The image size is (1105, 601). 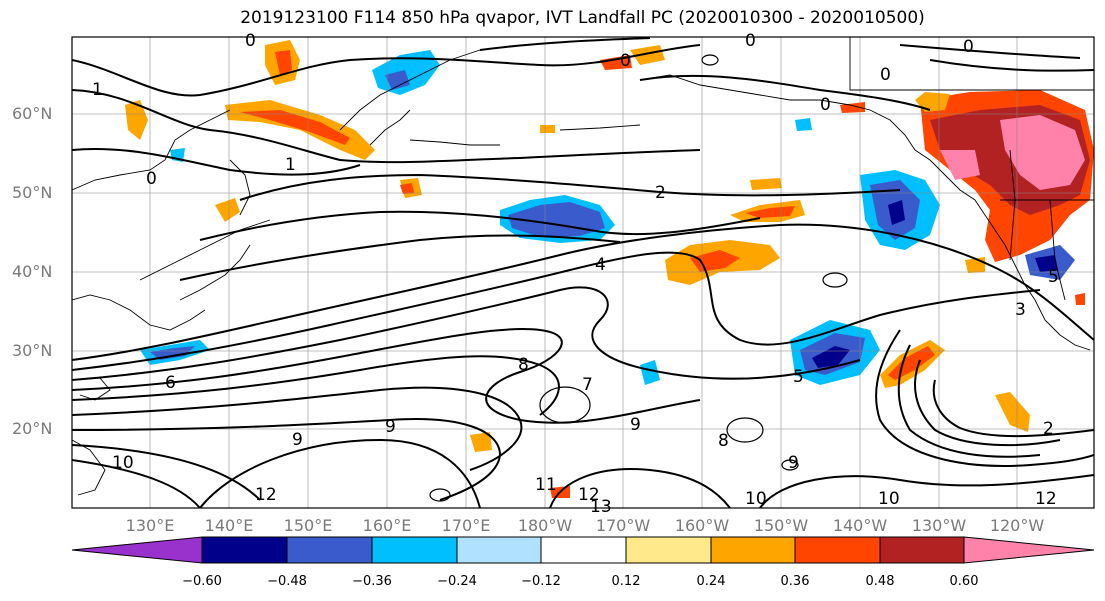 What do you see at coordinates (387, 525) in the screenshot?
I see `lon-label: 160°E` at bounding box center [387, 525].